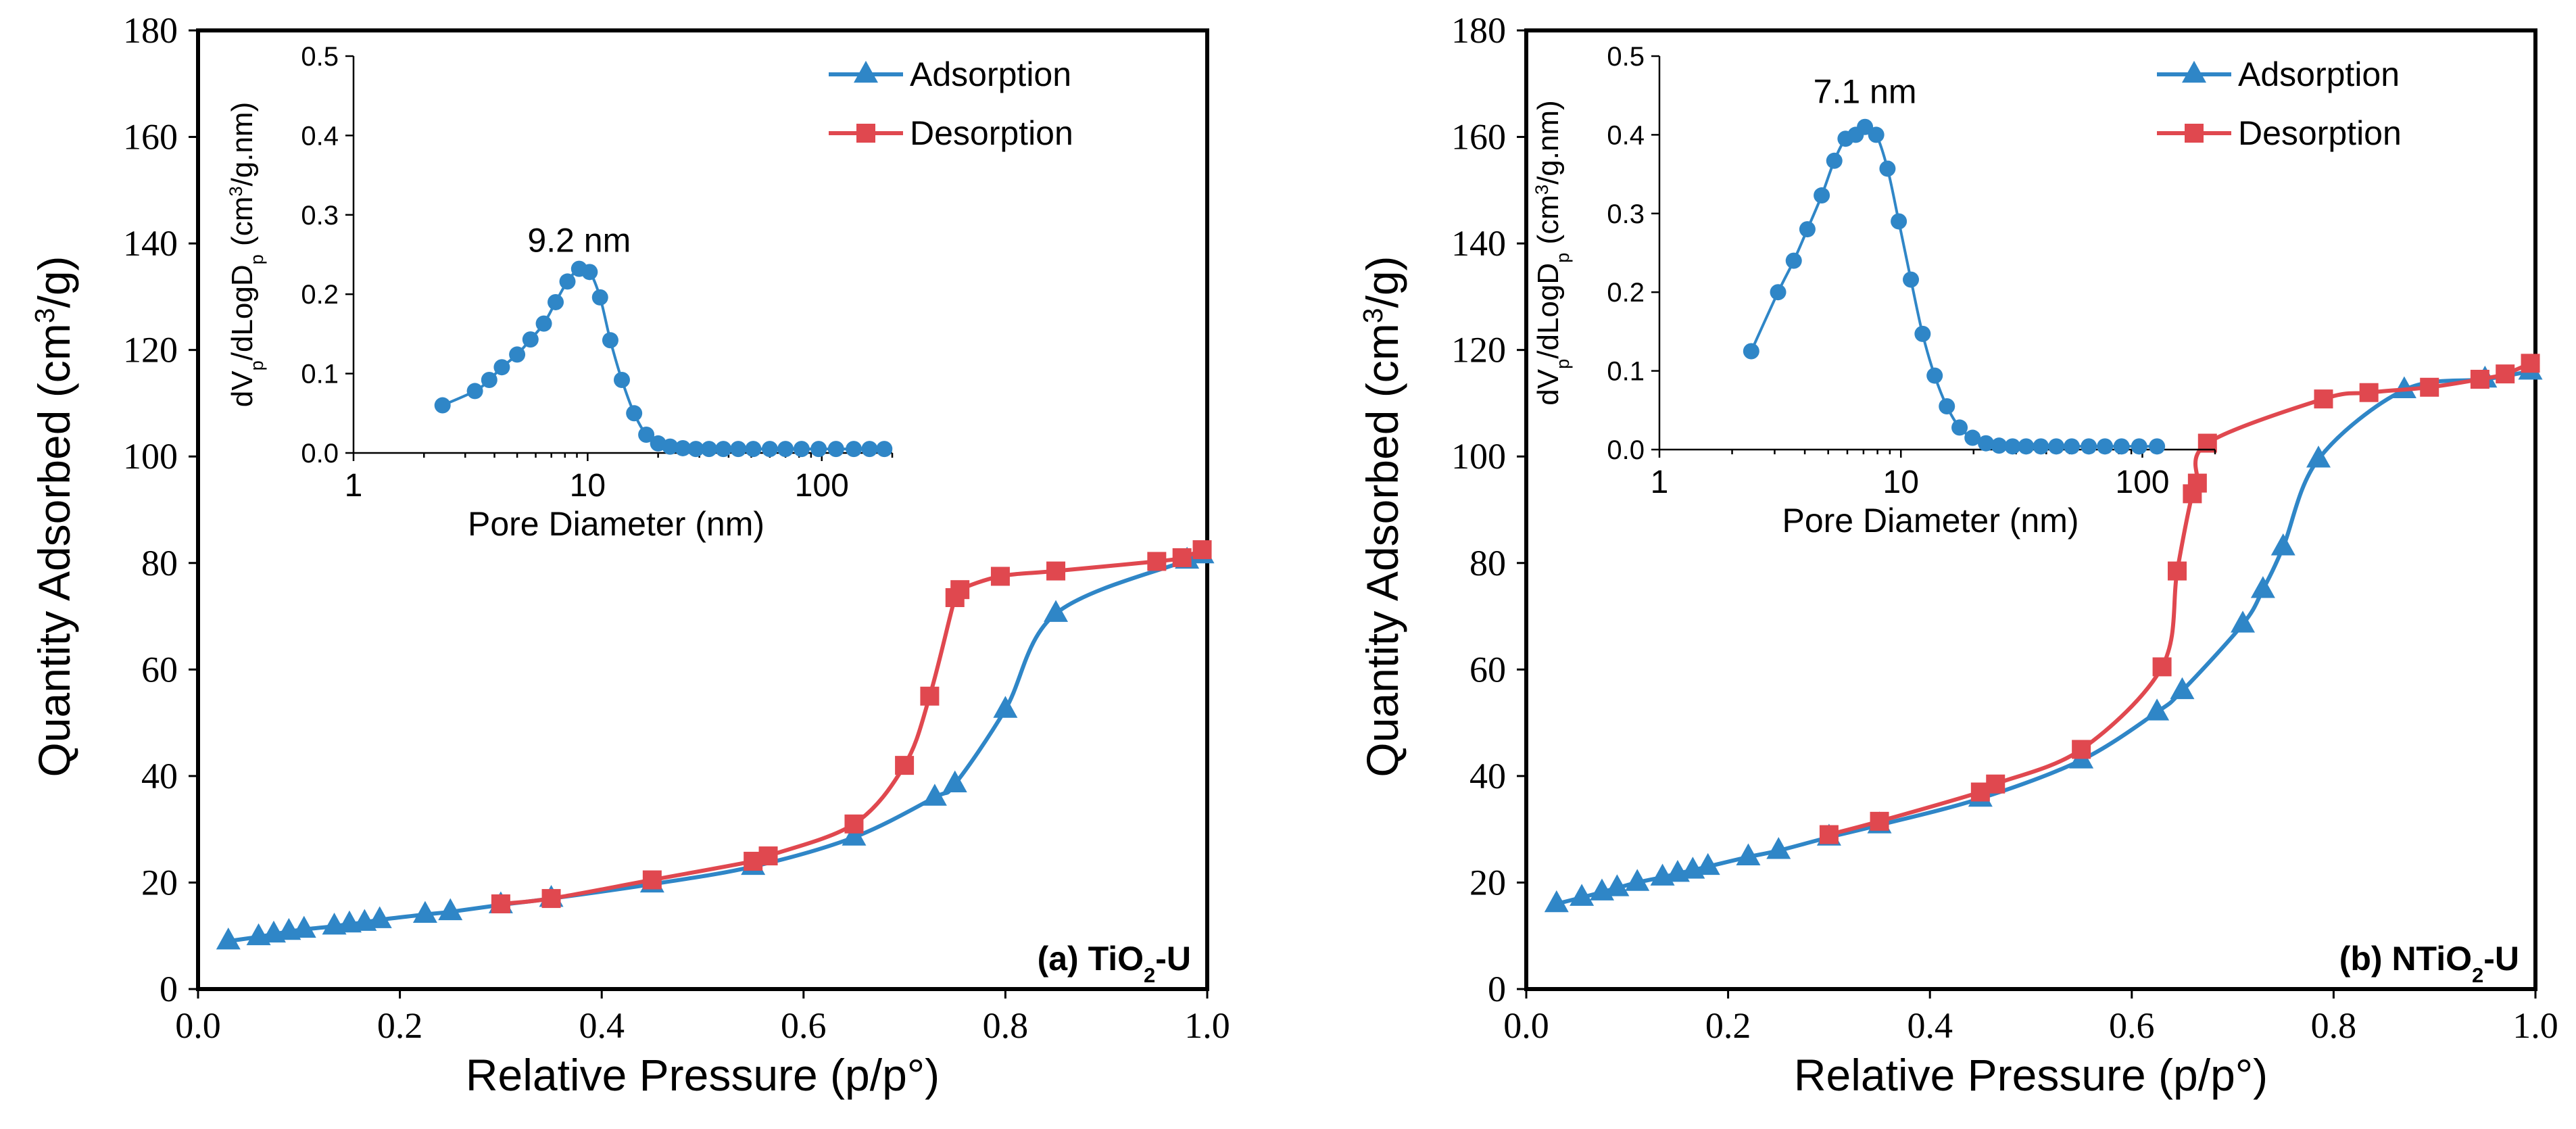 The height and width of the screenshot is (1129, 2576). I want to click on x-axis-title: Relative Pressure (p/p°), so click(2031, 1075).